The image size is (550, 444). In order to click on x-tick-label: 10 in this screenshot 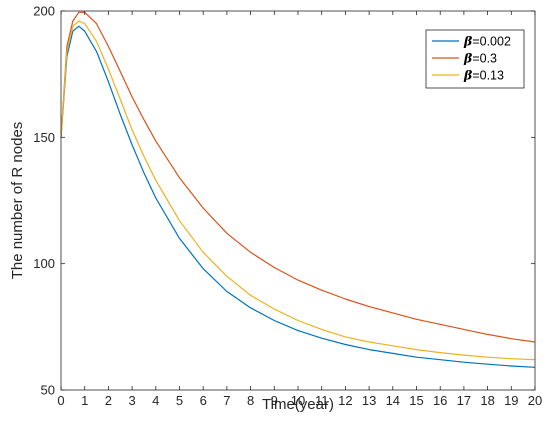, I will do `click(298, 400)`.